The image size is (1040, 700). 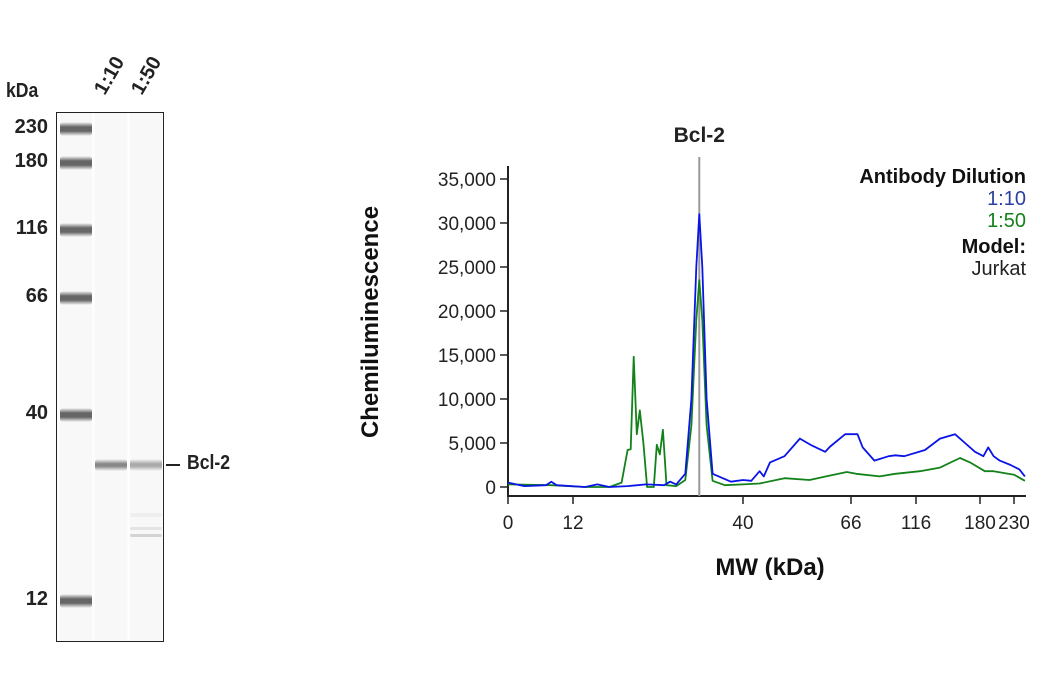 What do you see at coordinates (36, 599) in the screenshot?
I see `ladder-label-12: 12` at bounding box center [36, 599].